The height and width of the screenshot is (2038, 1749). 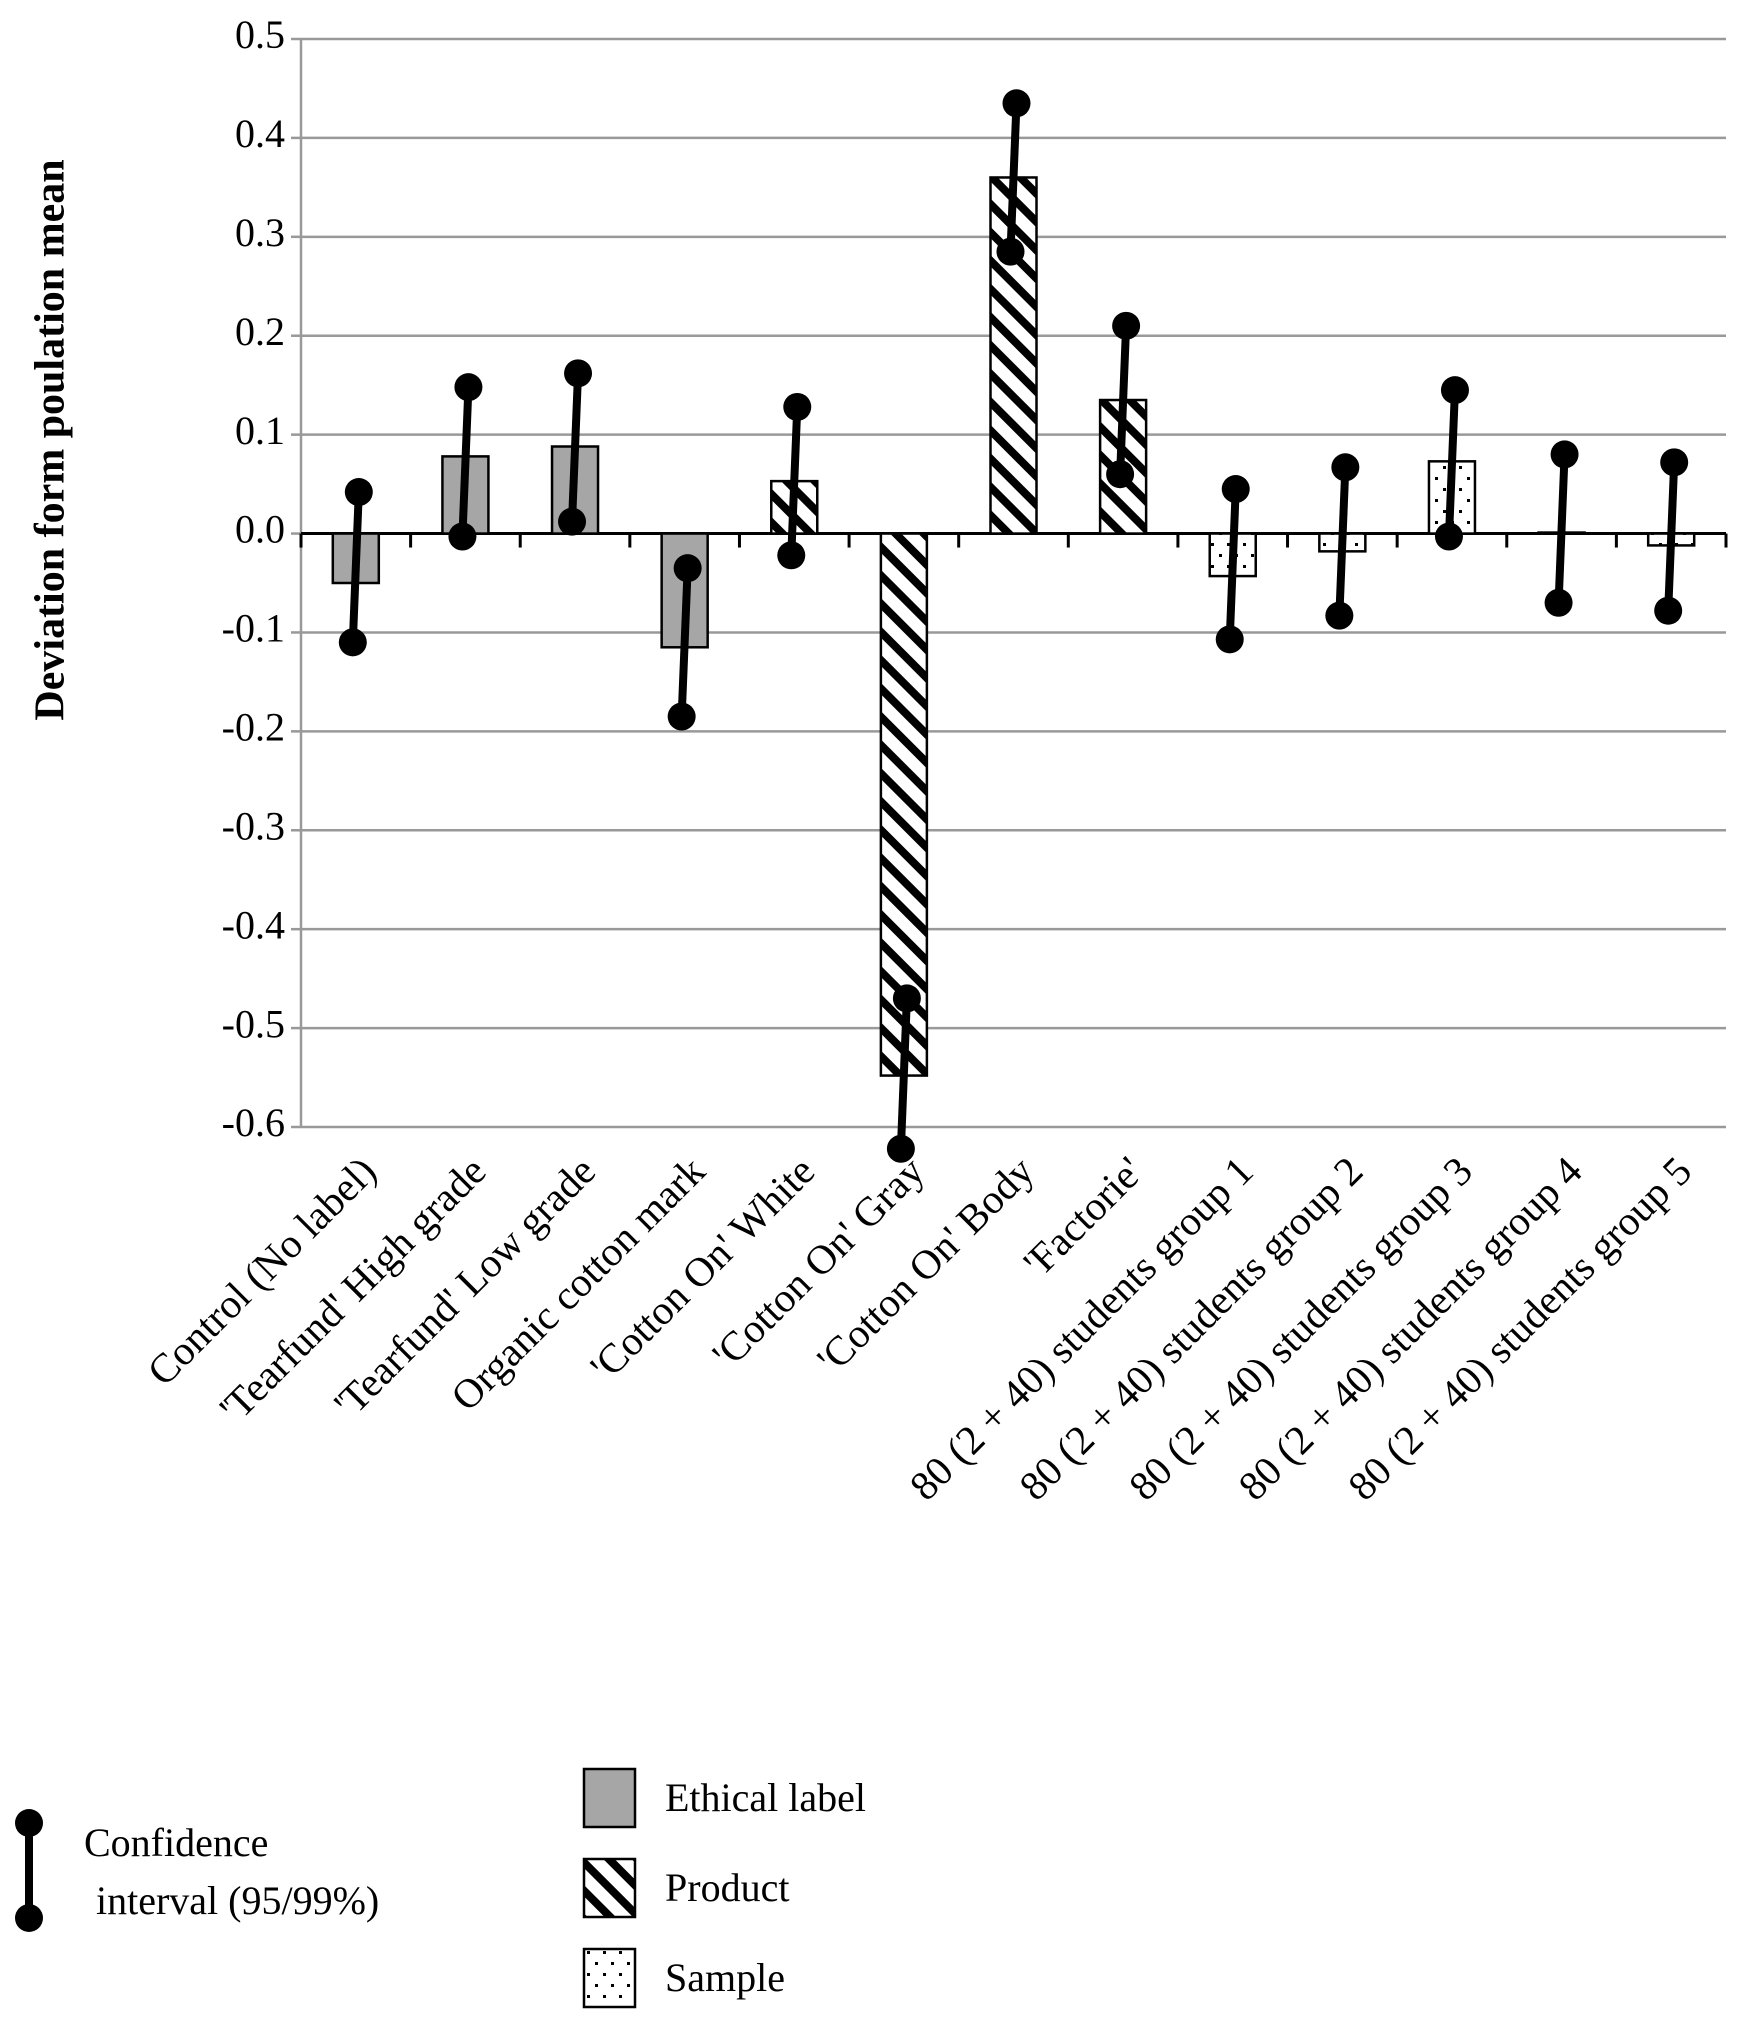 I want to click on y-tick-label: 0.1, so click(x=260, y=430).